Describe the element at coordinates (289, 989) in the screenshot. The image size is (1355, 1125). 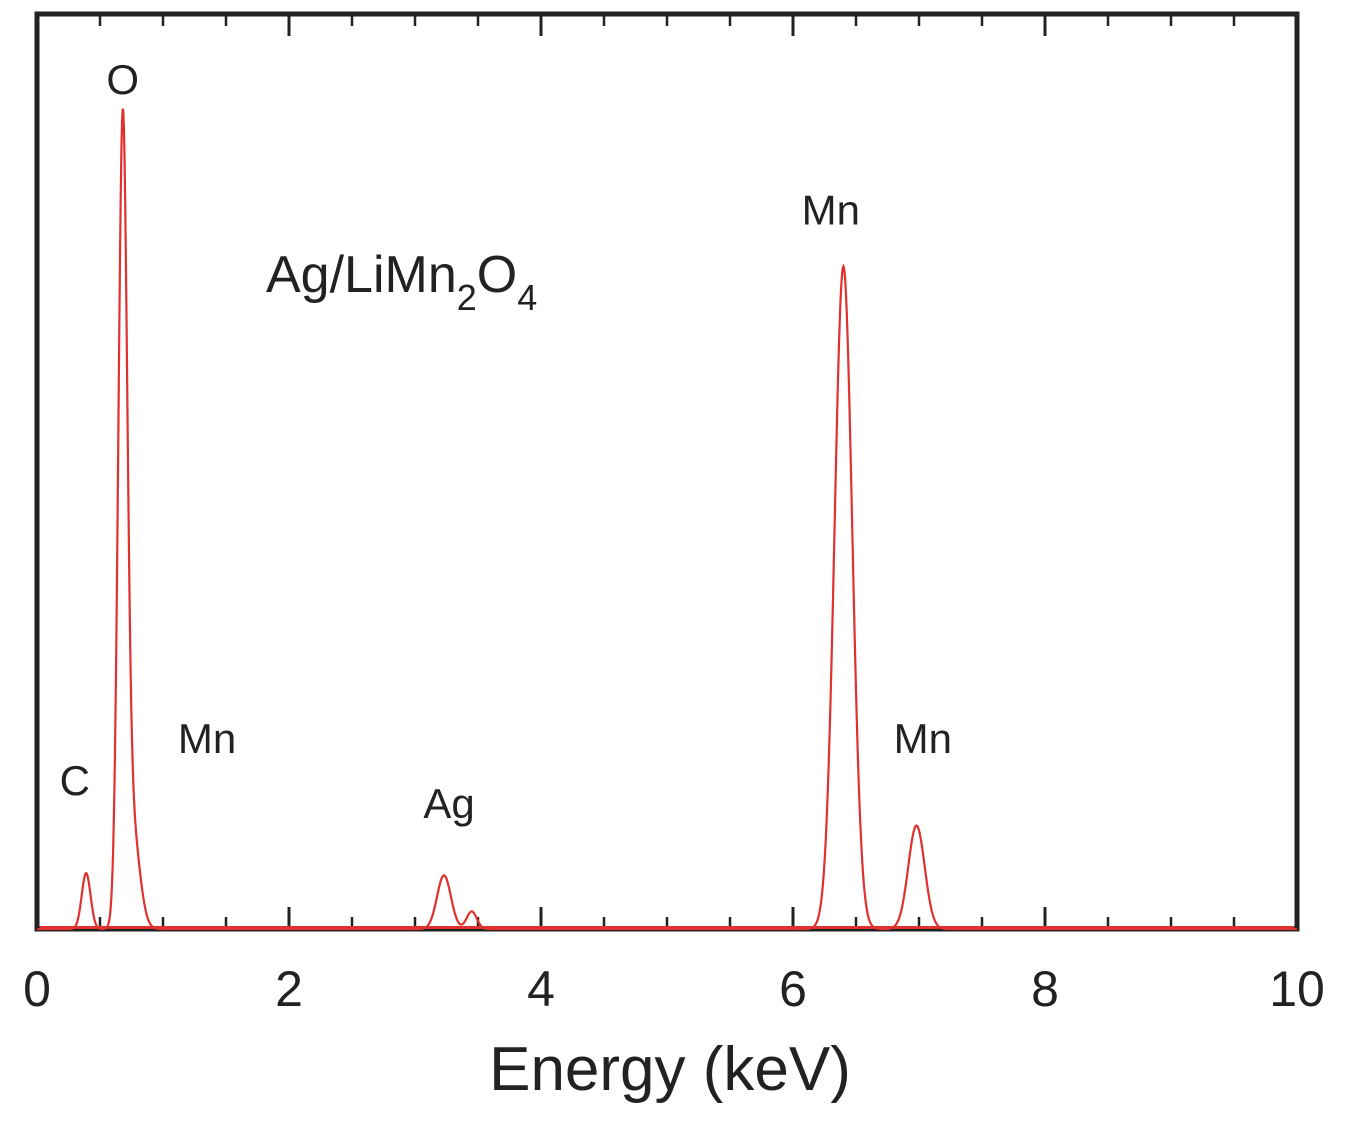
I see `x-tick-label: 2` at that location.